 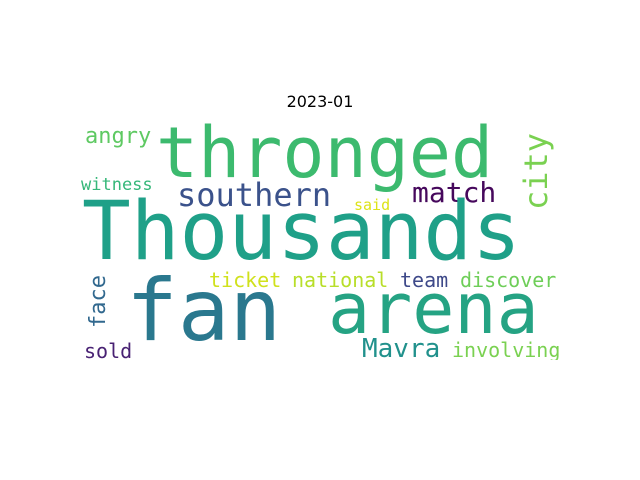 I want to click on word-thronged: thronged, so click(x=325, y=157).